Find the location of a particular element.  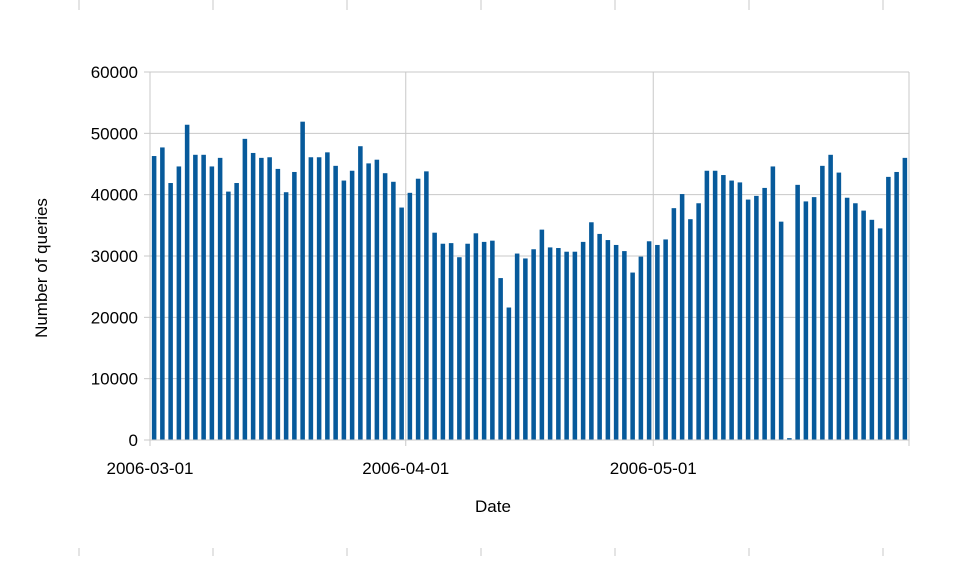

y-tick-label: 50000 is located at coordinates (114, 133).